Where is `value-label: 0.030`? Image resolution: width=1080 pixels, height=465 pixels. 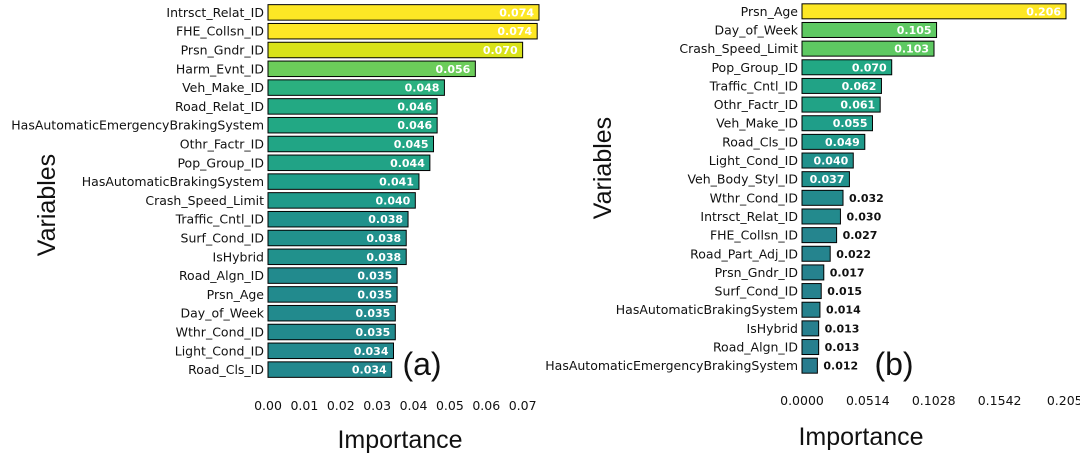
value-label: 0.030 is located at coordinates (863, 216).